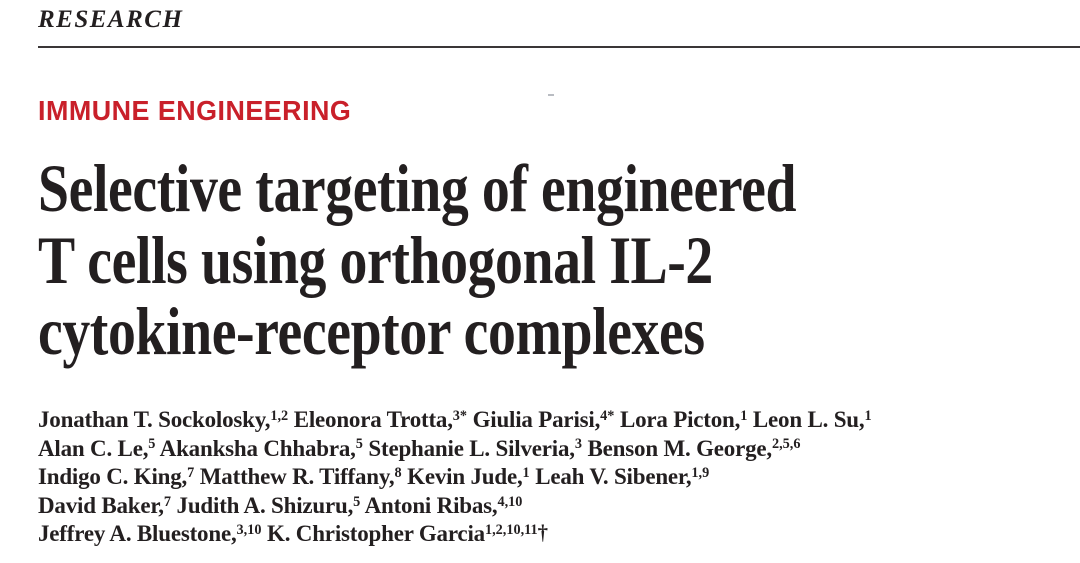  Describe the element at coordinates (786, 444) in the screenshot. I see `affiliation-superscript: 2,5,6` at that location.